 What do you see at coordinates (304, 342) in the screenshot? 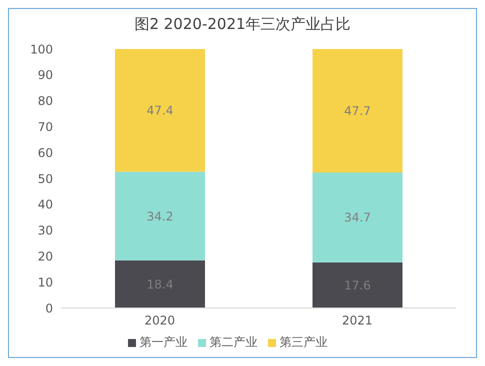
I see `legend-label: 第三产业` at bounding box center [304, 342].